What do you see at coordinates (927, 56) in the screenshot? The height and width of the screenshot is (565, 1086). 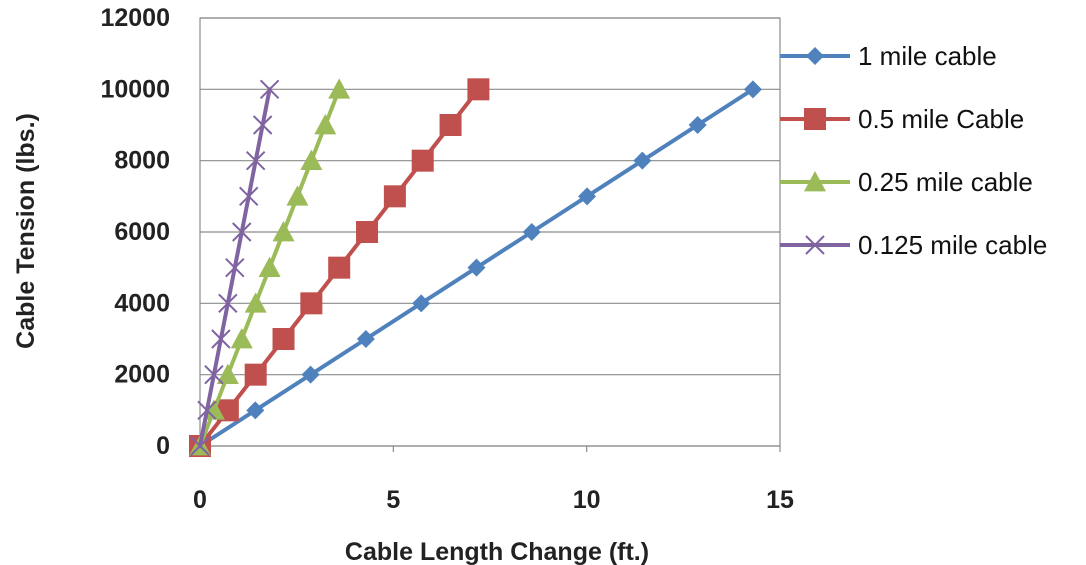 I see `legend-label: 1 mile cable` at bounding box center [927, 56].